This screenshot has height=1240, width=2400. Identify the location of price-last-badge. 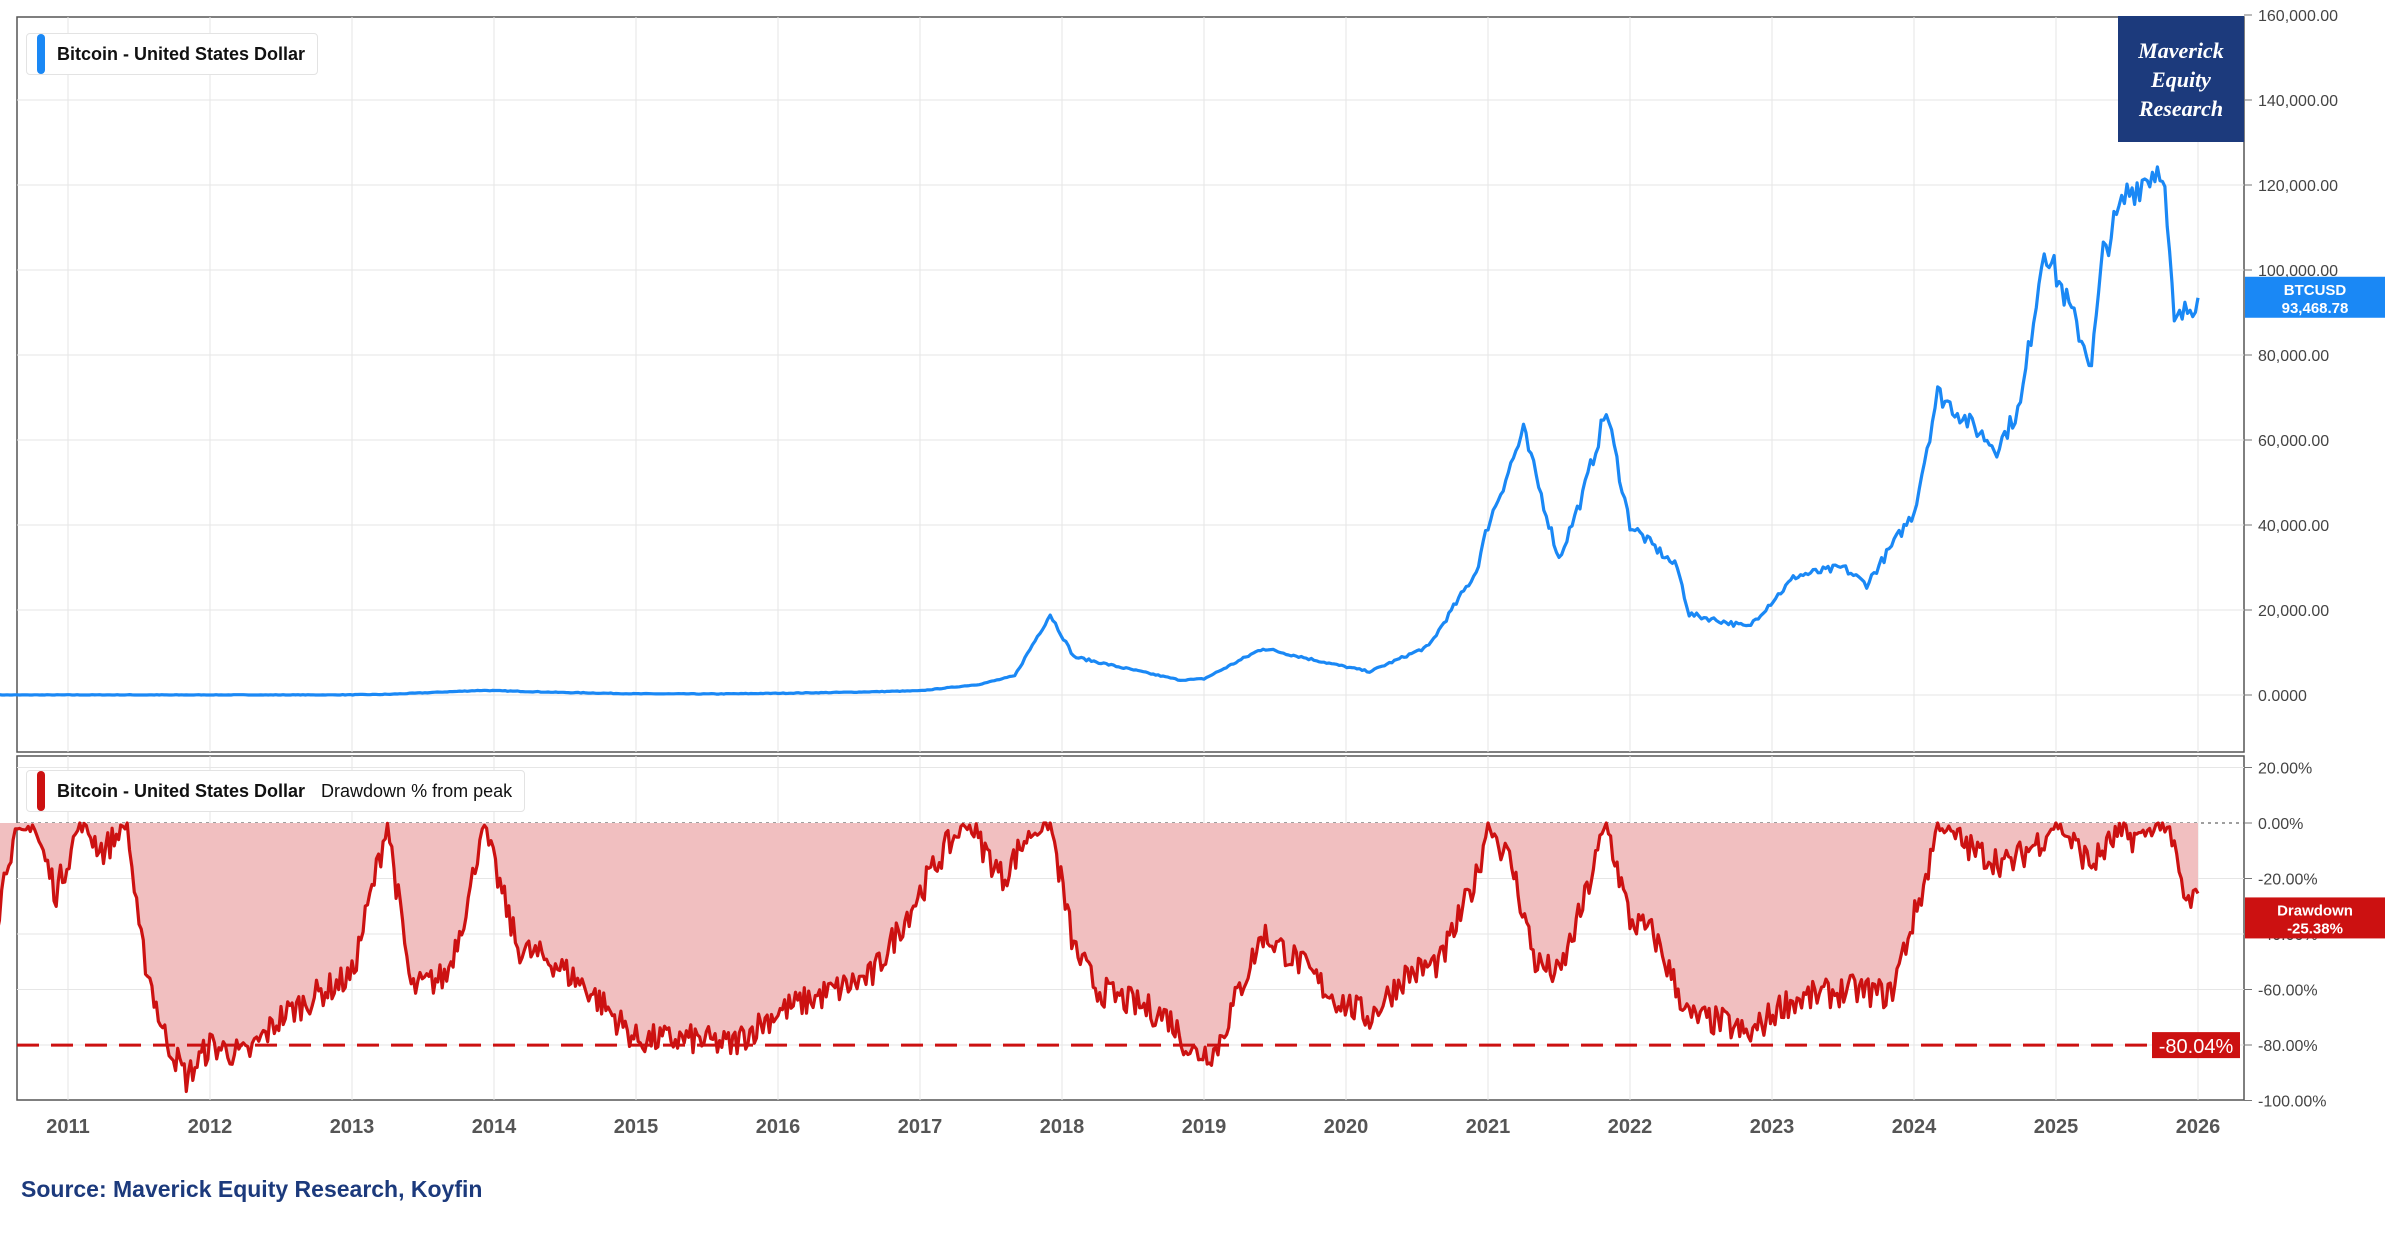
(2315, 297).